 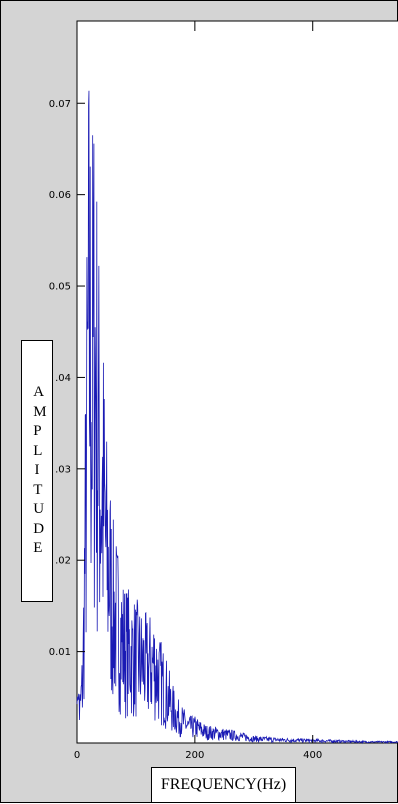 I want to click on x-axis-label-box: FREQUENCY(Hz), so click(x=223, y=785).